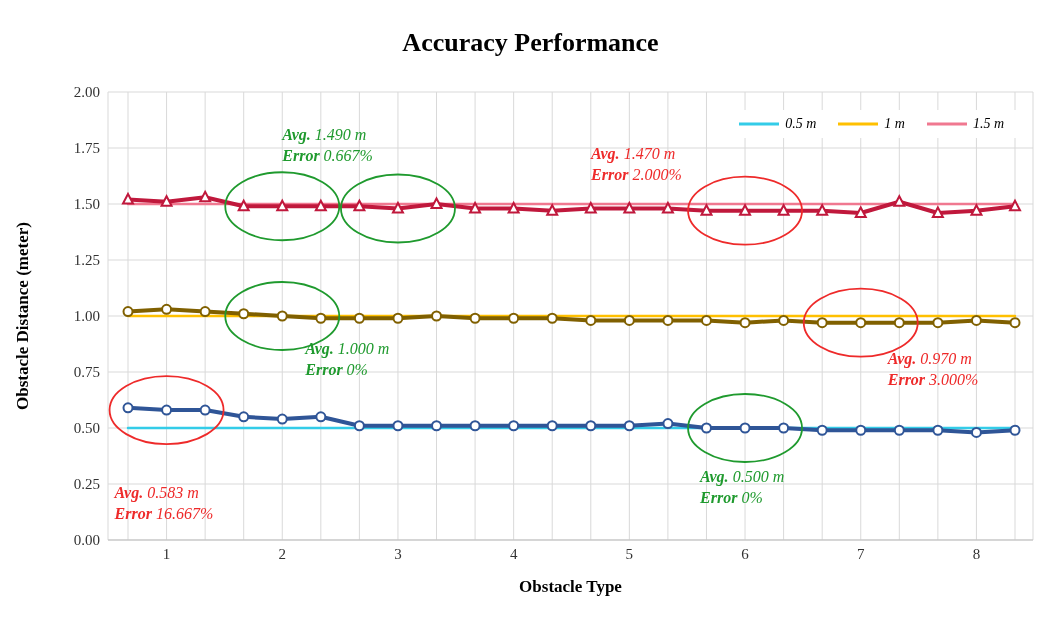 The height and width of the screenshot is (628, 1061). What do you see at coordinates (745, 553) in the screenshot?
I see `x-tick-label: 6` at bounding box center [745, 553].